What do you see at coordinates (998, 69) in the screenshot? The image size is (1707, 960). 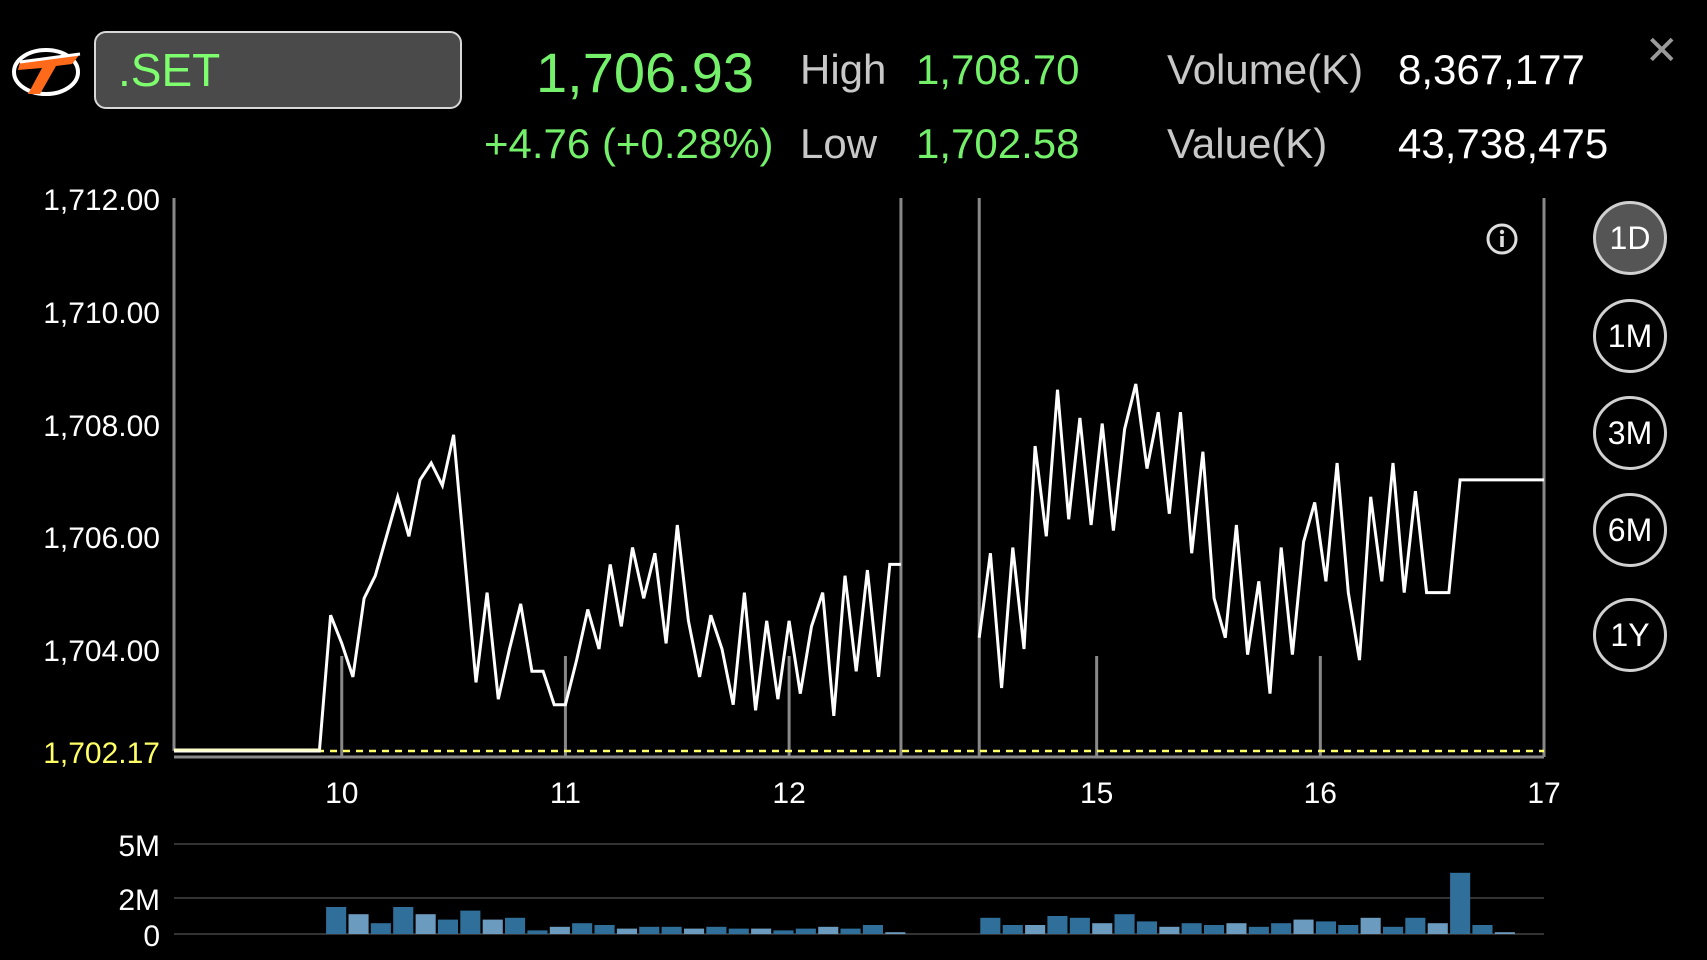 I see `high-value: 1,708.70` at bounding box center [998, 69].